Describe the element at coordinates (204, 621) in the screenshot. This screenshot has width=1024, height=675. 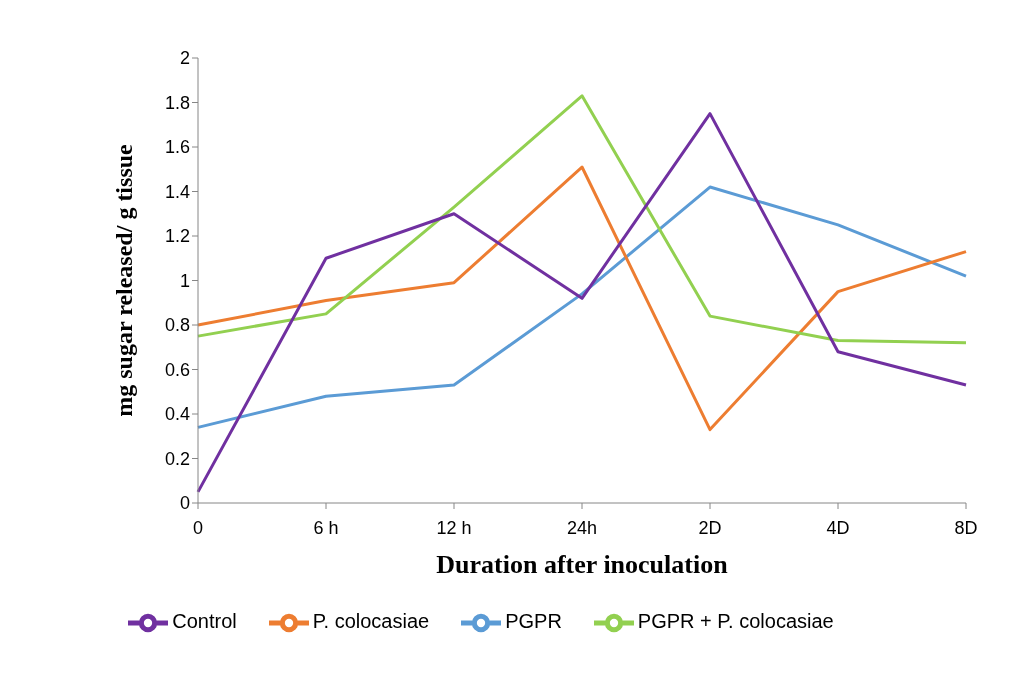
I see `legend-label: Control` at that location.